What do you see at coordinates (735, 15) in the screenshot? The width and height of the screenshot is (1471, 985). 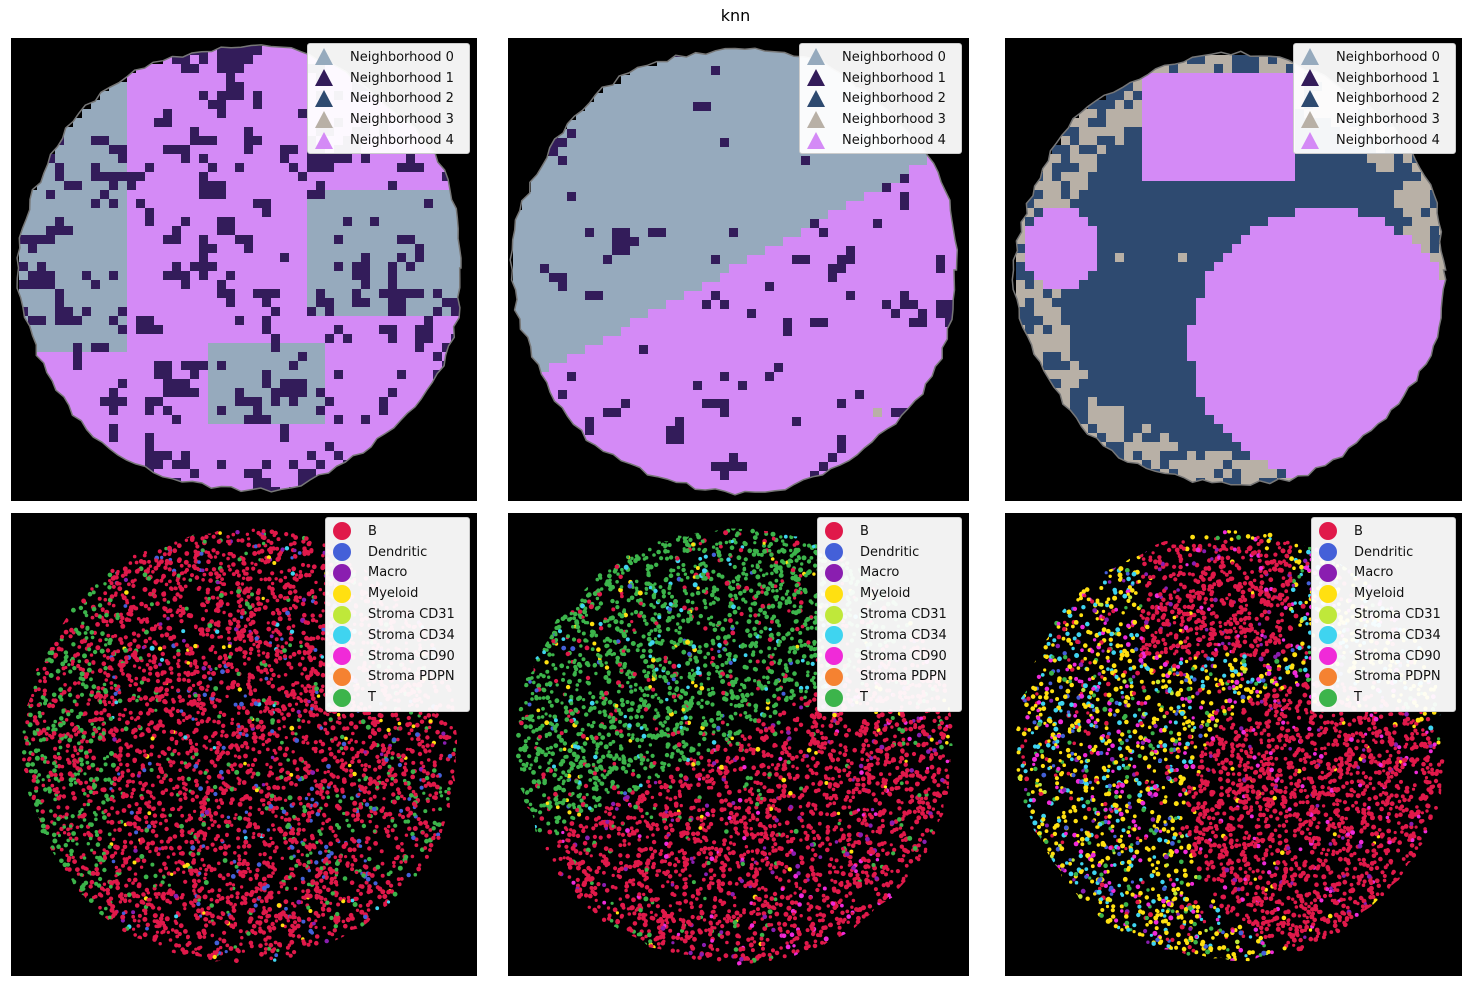 I see `figure-title: knn` at bounding box center [735, 15].